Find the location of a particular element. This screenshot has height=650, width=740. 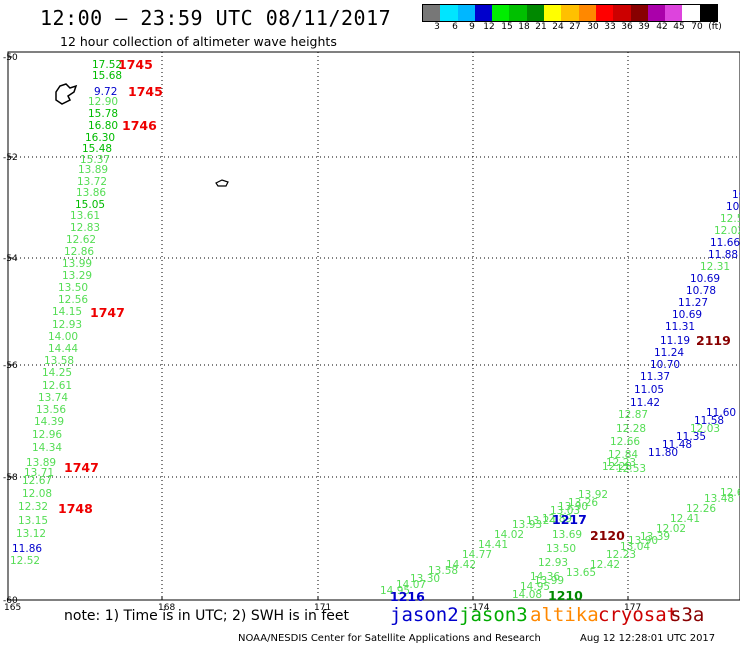

wave-height-label: 11.42 is located at coordinates (645, 403).